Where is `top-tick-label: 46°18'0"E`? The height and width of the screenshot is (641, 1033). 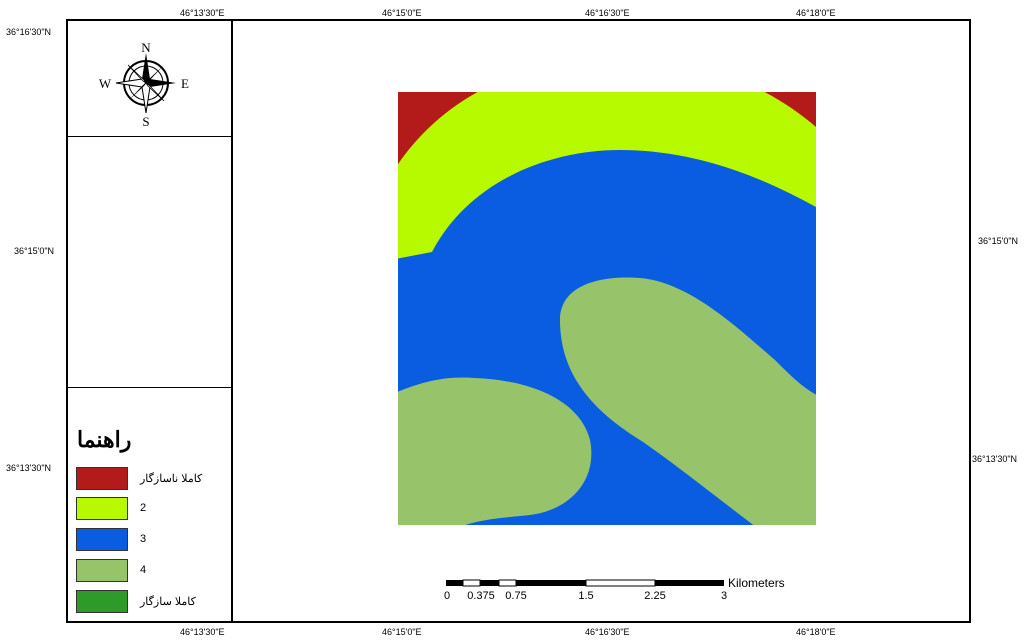 top-tick-label: 46°18'0"E is located at coordinates (816, 13).